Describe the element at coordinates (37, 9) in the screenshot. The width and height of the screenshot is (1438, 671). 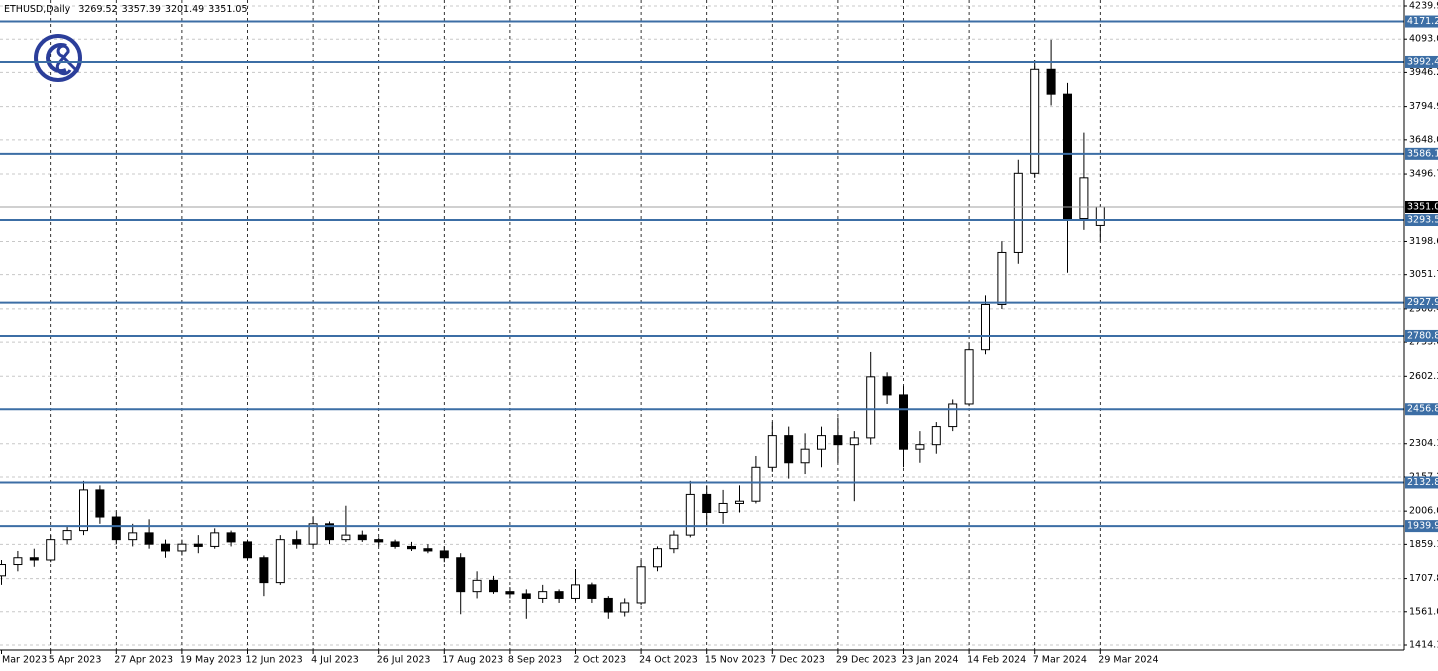
I see `header-symbol: ETHUSD,Daily` at that location.